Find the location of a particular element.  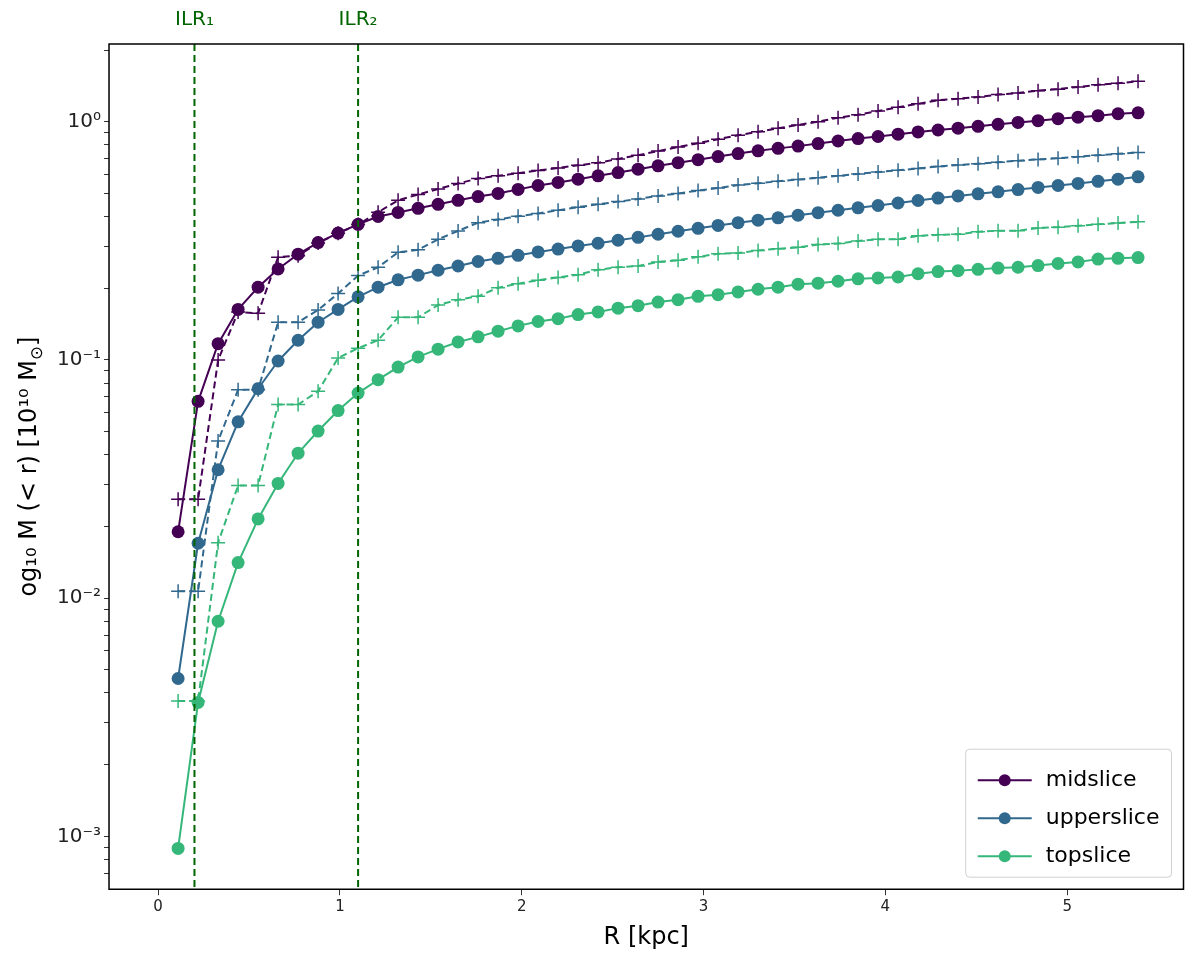

legend-label: midslice is located at coordinates (1091, 778).